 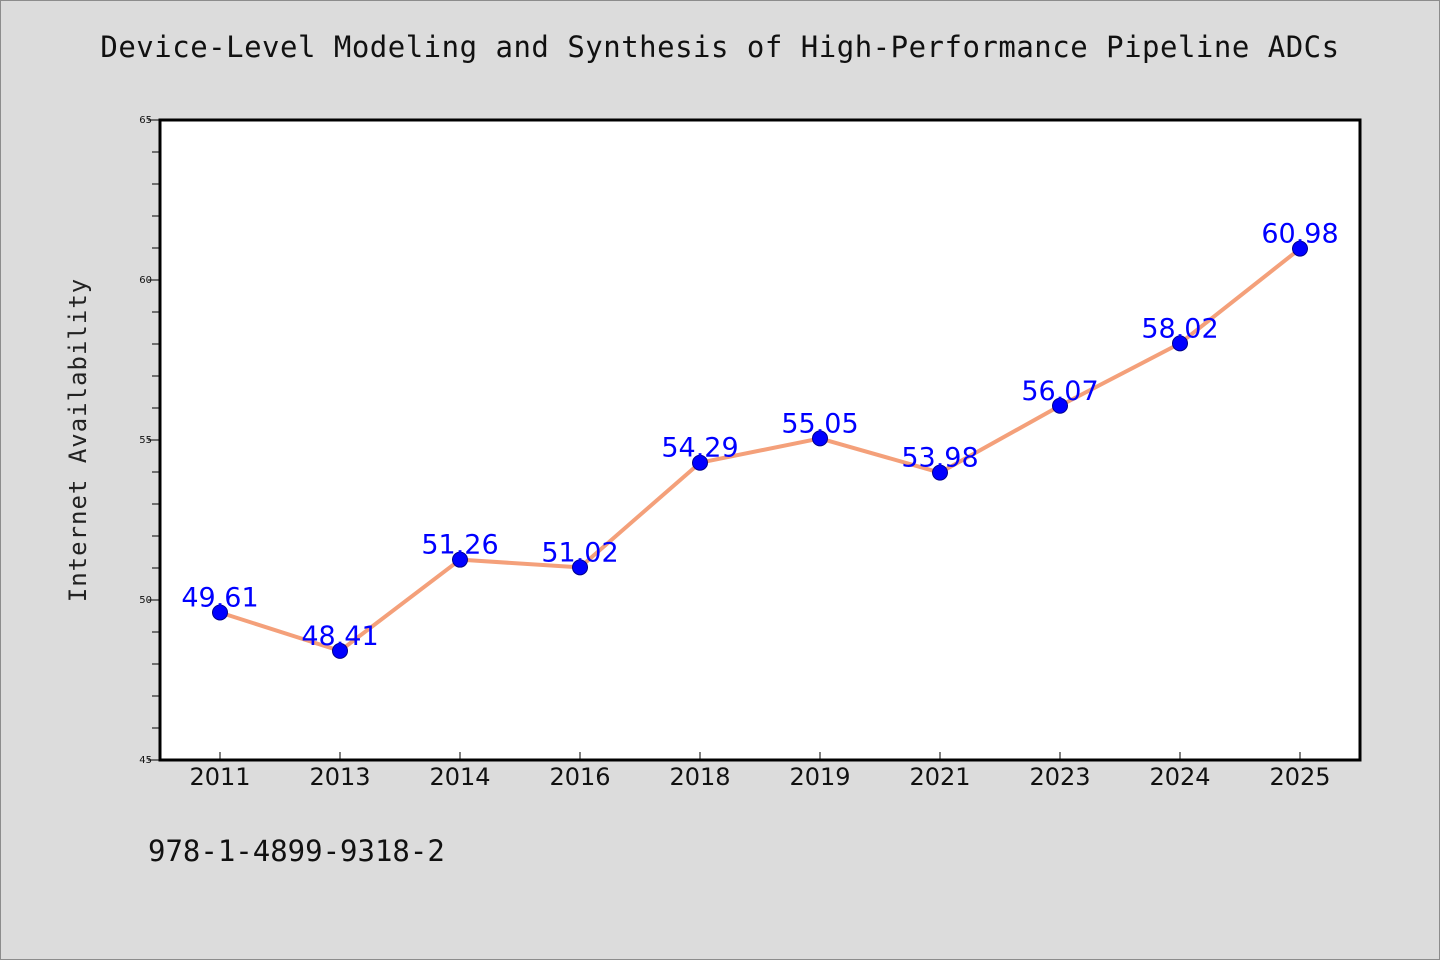 What do you see at coordinates (760, 771) in the screenshot?
I see `x-axis: 2011 2013 2014 2016 2018 2019 2021 2023 2024 2025` at bounding box center [760, 771].